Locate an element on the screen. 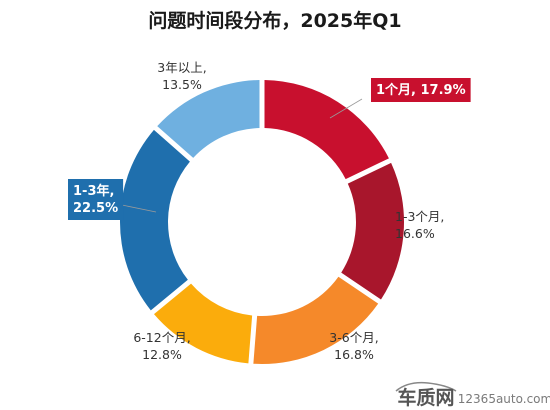 The image size is (550, 410). slice-label-name-3: 3-6个月, is located at coordinates (353, 337).